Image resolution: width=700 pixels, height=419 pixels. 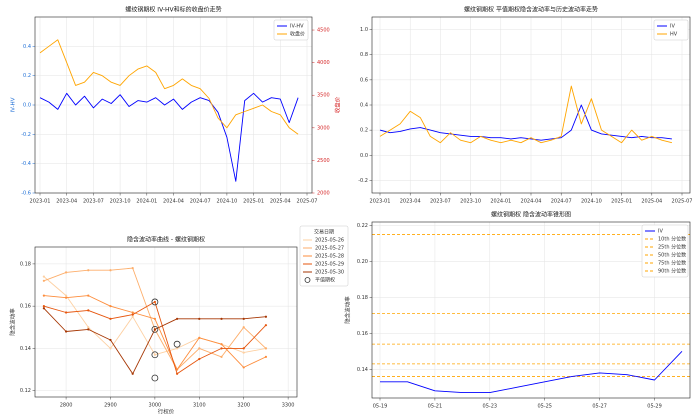 I want to click on chart2-ytick-label: 0.0, so click(x=364, y=156).